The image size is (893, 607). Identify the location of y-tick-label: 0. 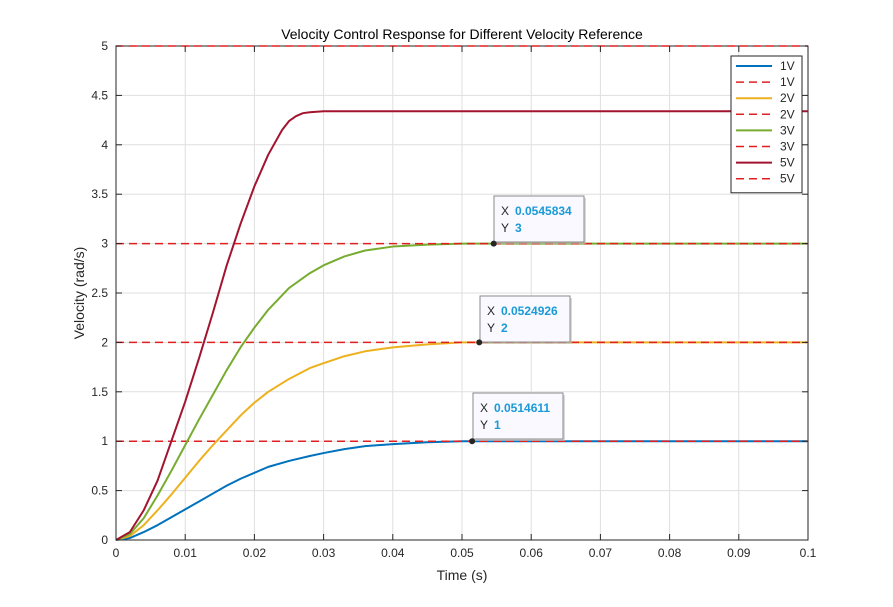
(104, 540).